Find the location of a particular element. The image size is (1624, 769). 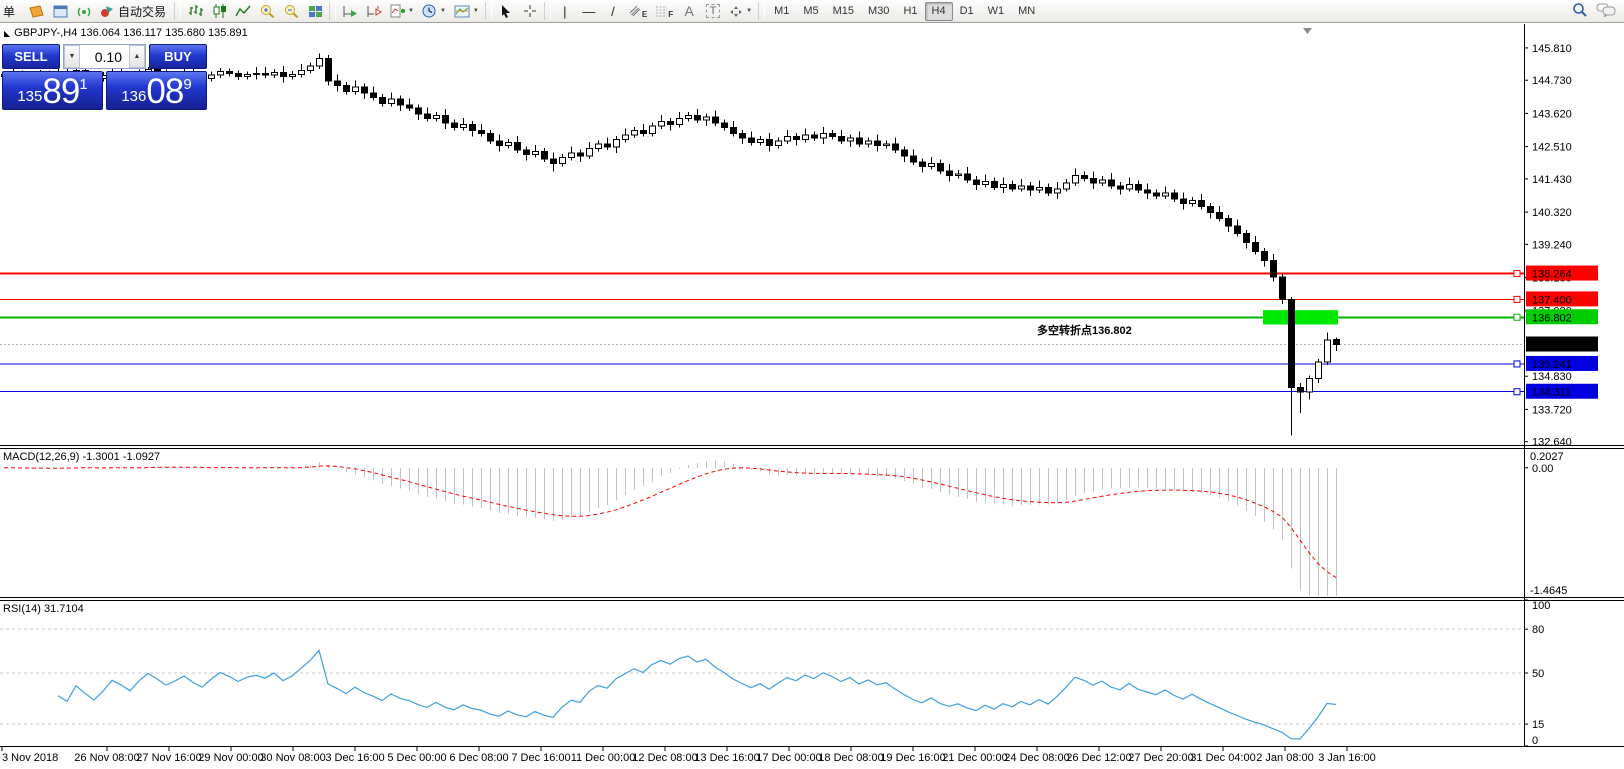

signals-icon is located at coordinates (84, 11).